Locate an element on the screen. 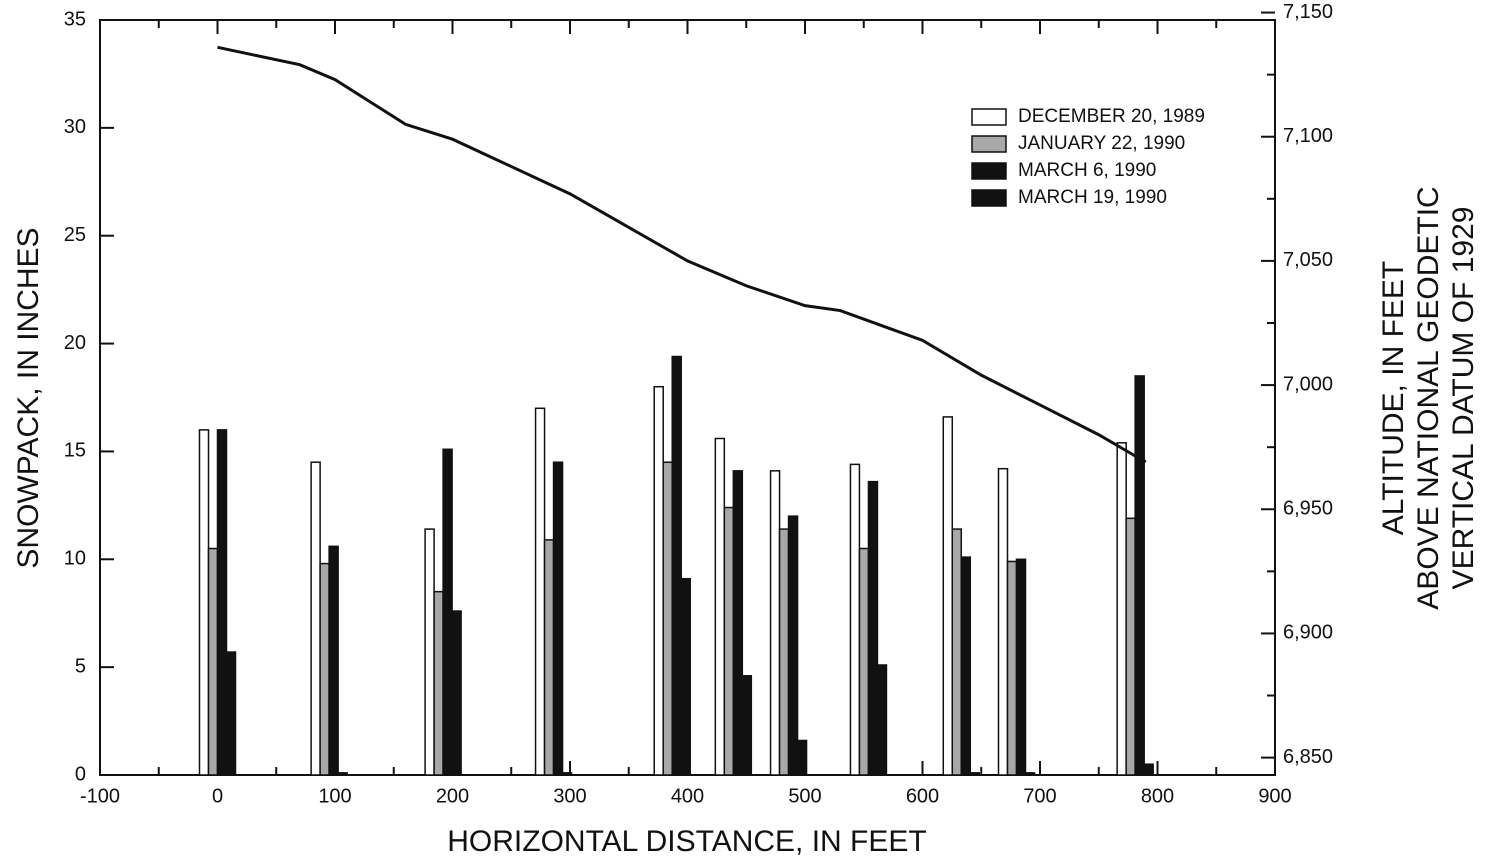 This screenshot has width=1491, height=863. legend-label: MARCH 19, 1990 is located at coordinates (1092, 197).